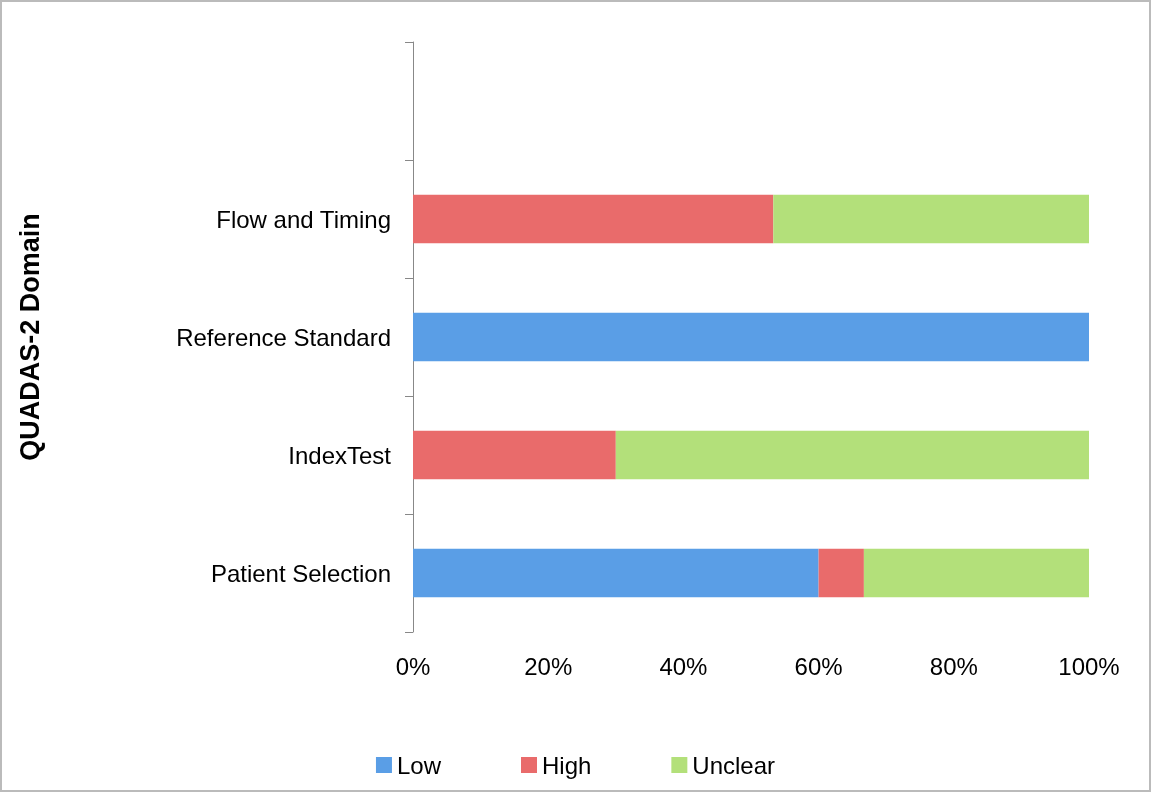 This screenshot has height=792, width=1151. I want to click on legend-label: High, so click(566, 765).